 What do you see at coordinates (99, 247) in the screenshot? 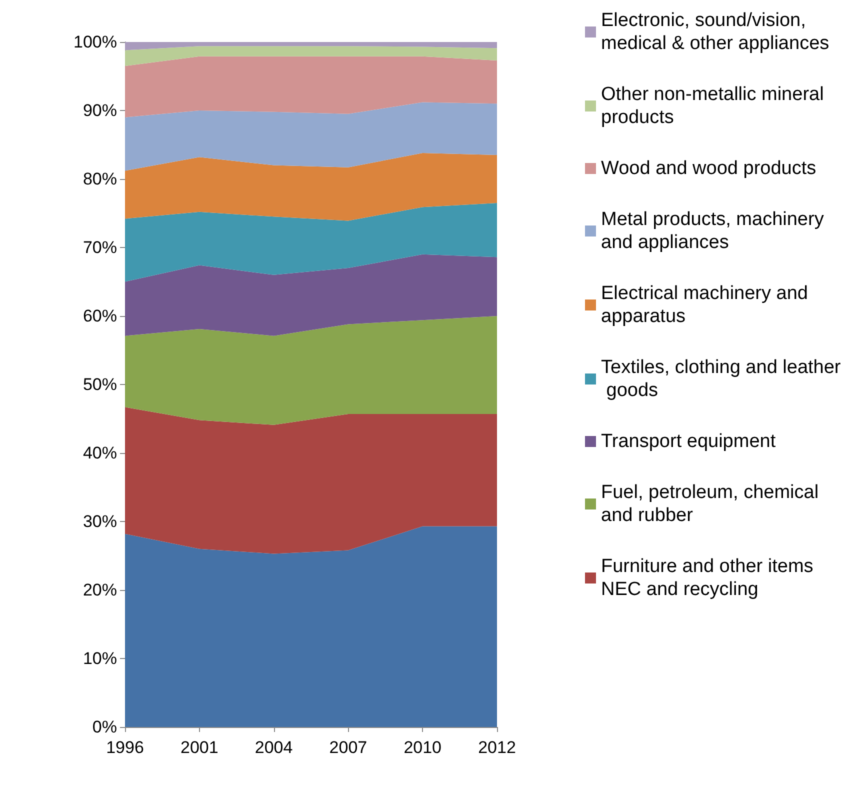
I see `y-tick-label: 70%` at bounding box center [99, 247].